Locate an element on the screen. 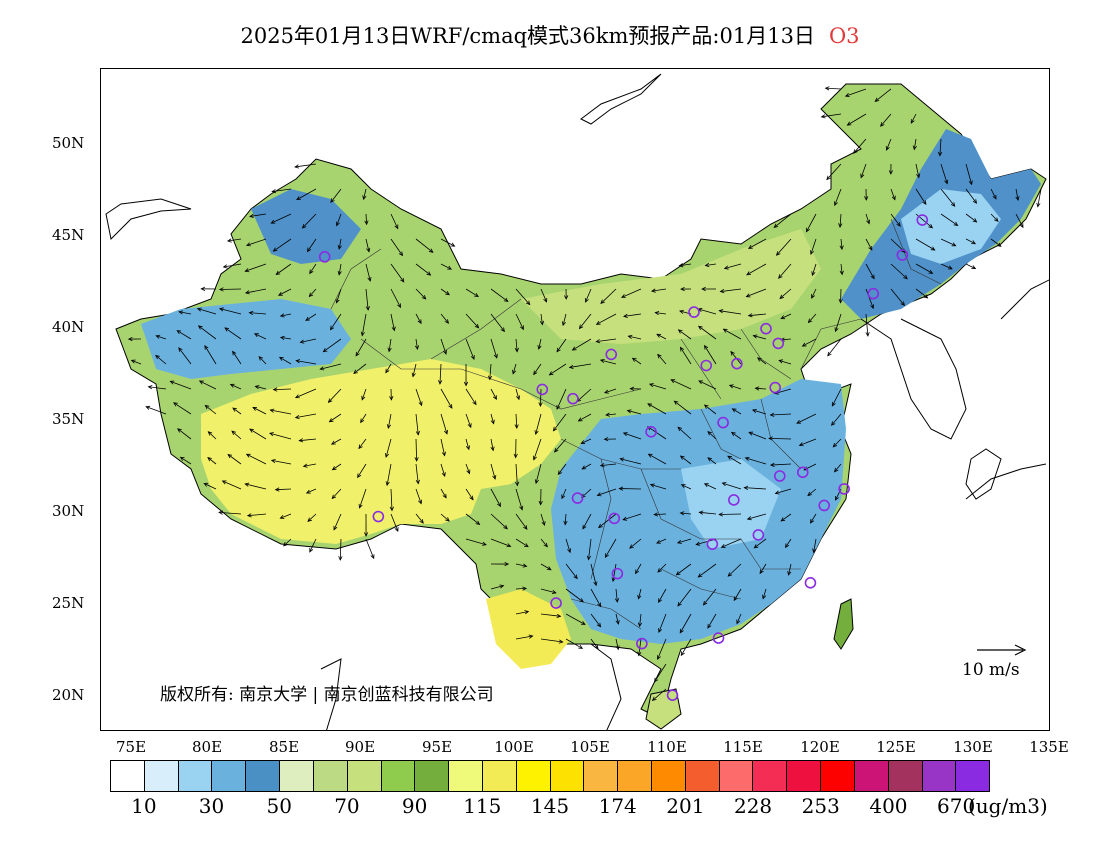 The image size is (1100, 850). korea-coast is located at coordinates (913, 379).